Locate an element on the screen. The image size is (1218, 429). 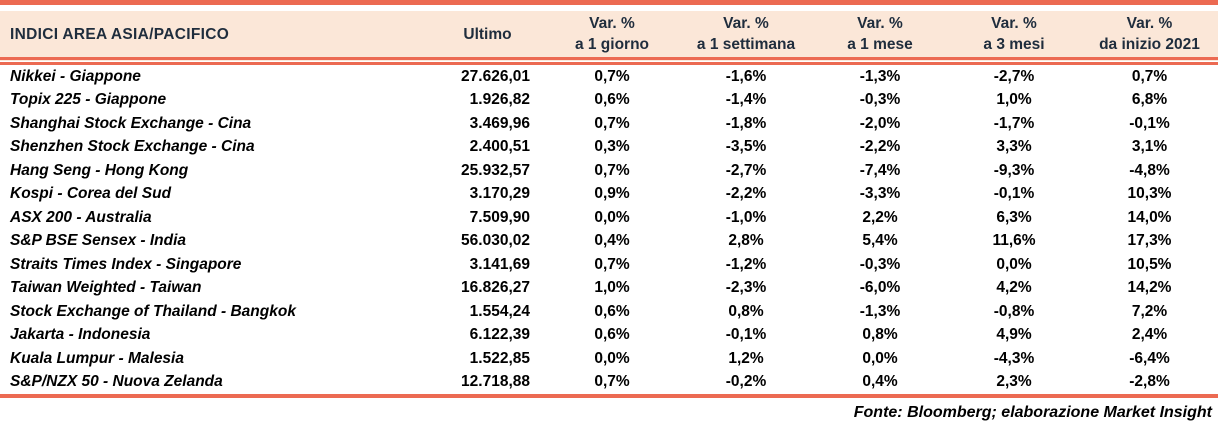
var-1m-value: 5,4% is located at coordinates (880, 241).